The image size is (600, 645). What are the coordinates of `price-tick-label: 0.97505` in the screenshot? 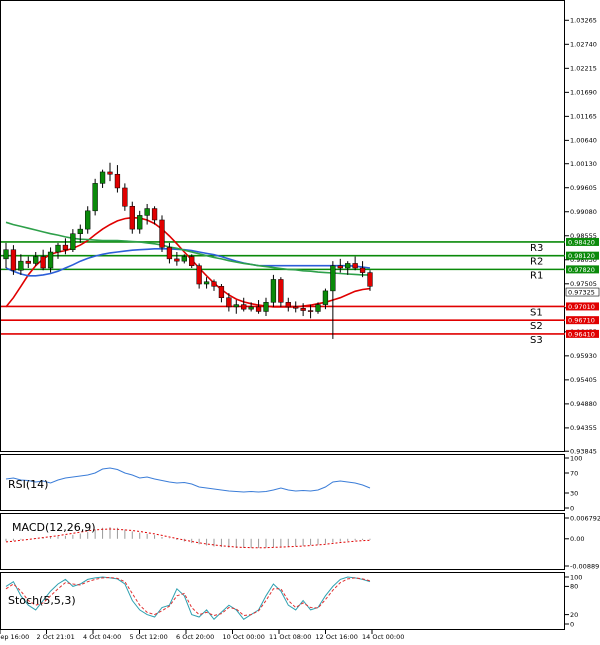 It's located at (583, 284).